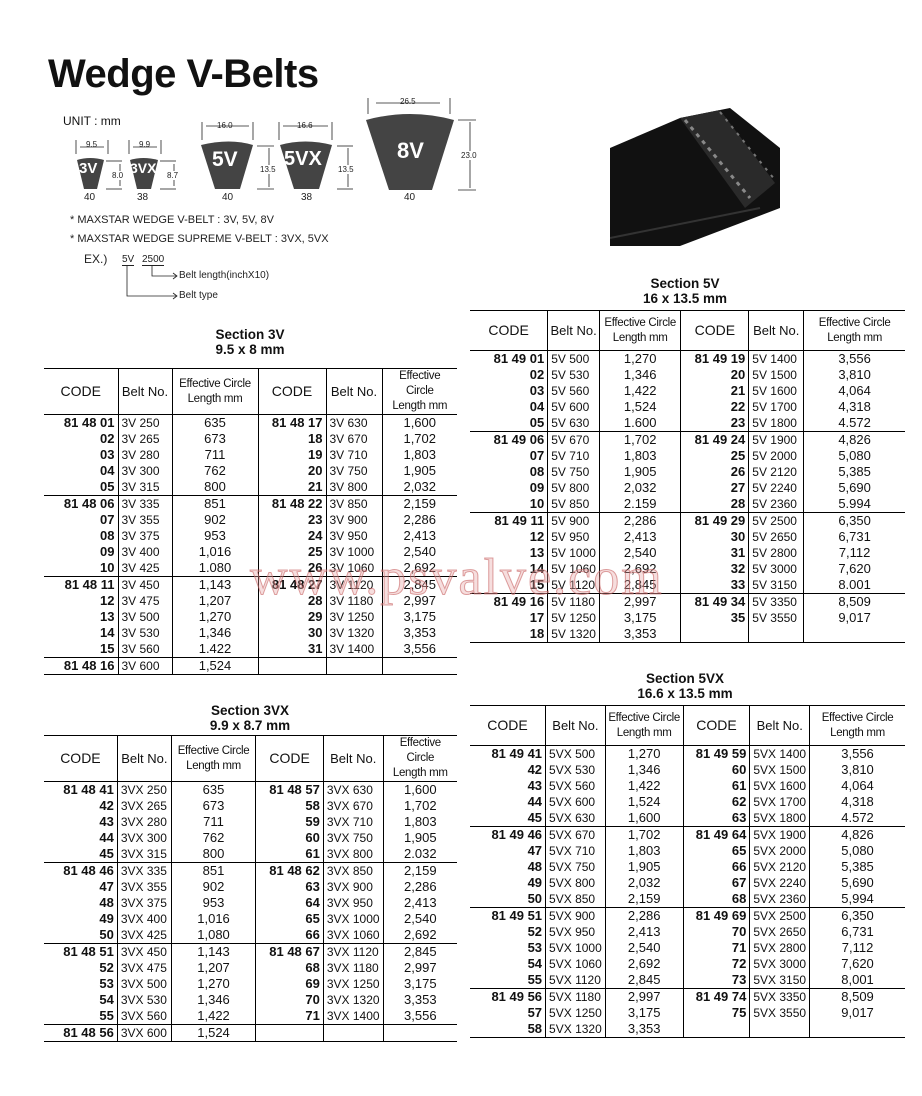 The image size is (922, 1096). Describe the element at coordinates (353, 854) in the screenshot. I see `cell-belt-no: 3VX 800` at that location.